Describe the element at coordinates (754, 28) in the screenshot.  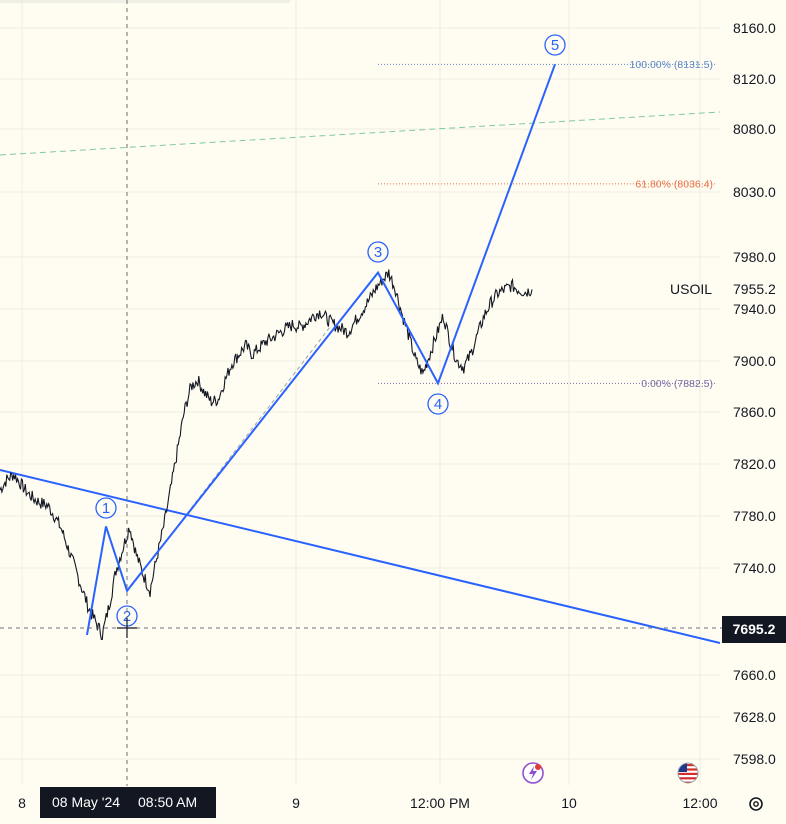
I see `y-tick-8160.0: 8160.0` at that location.